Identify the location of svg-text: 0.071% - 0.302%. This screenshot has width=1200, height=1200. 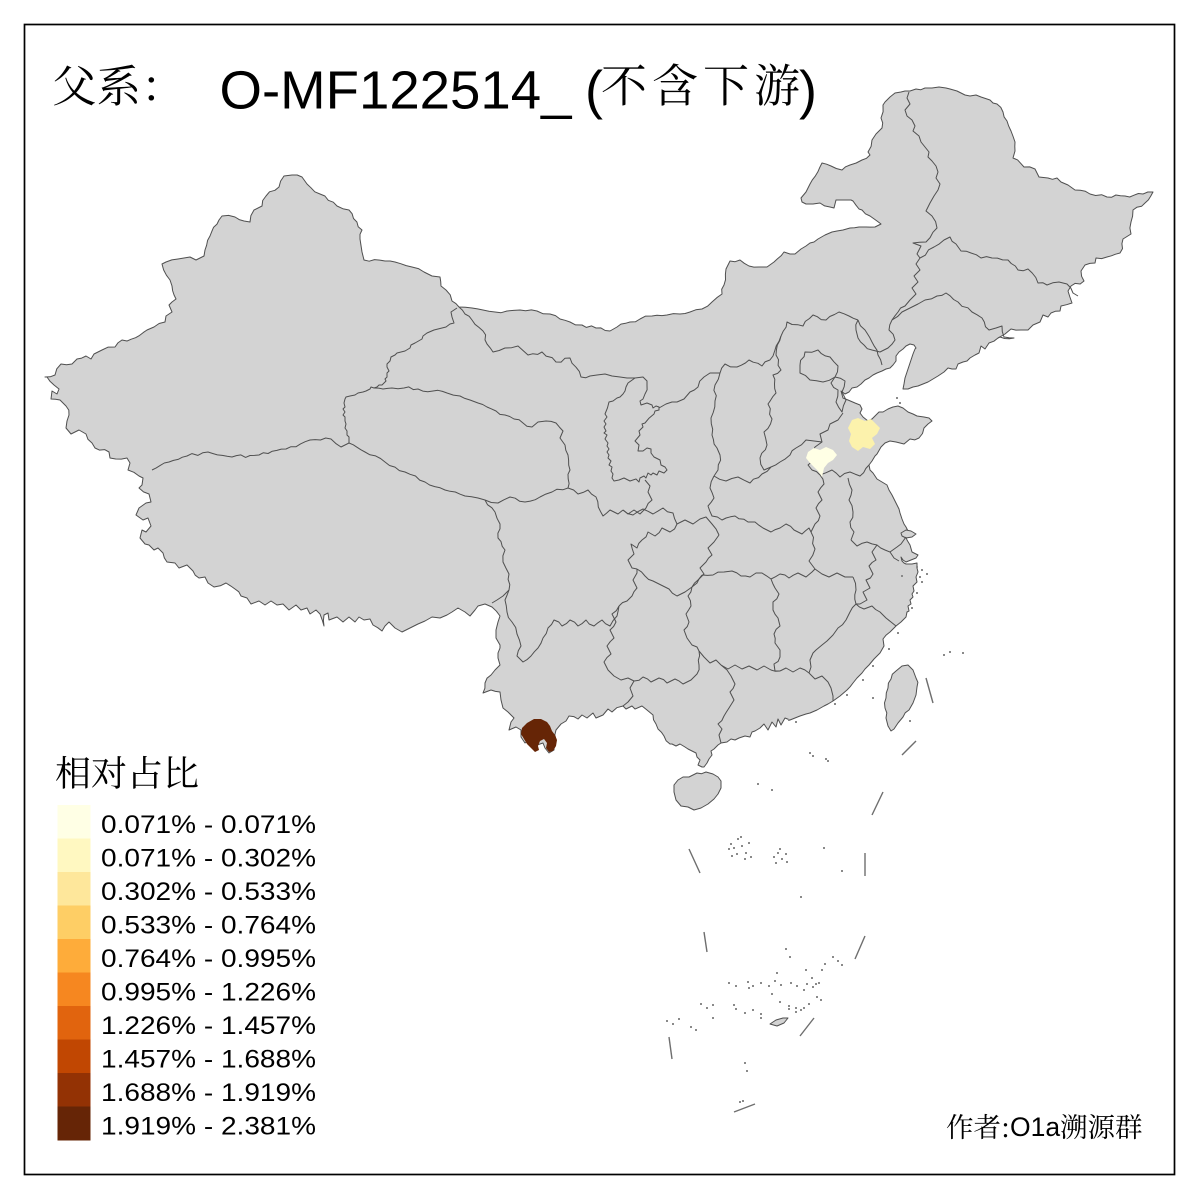
(208, 858).